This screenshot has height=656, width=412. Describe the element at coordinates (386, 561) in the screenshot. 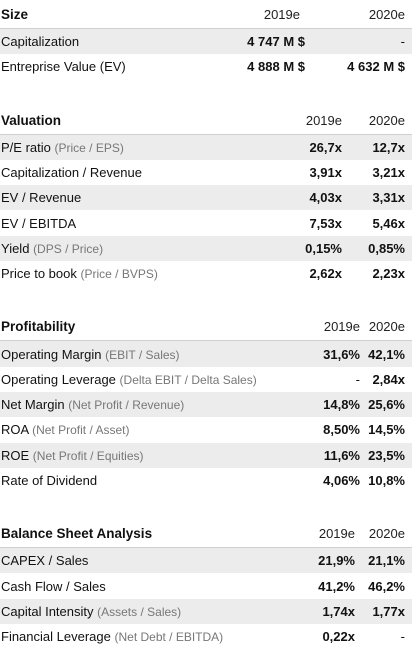

I see `value-2020e: 21,1%` at that location.